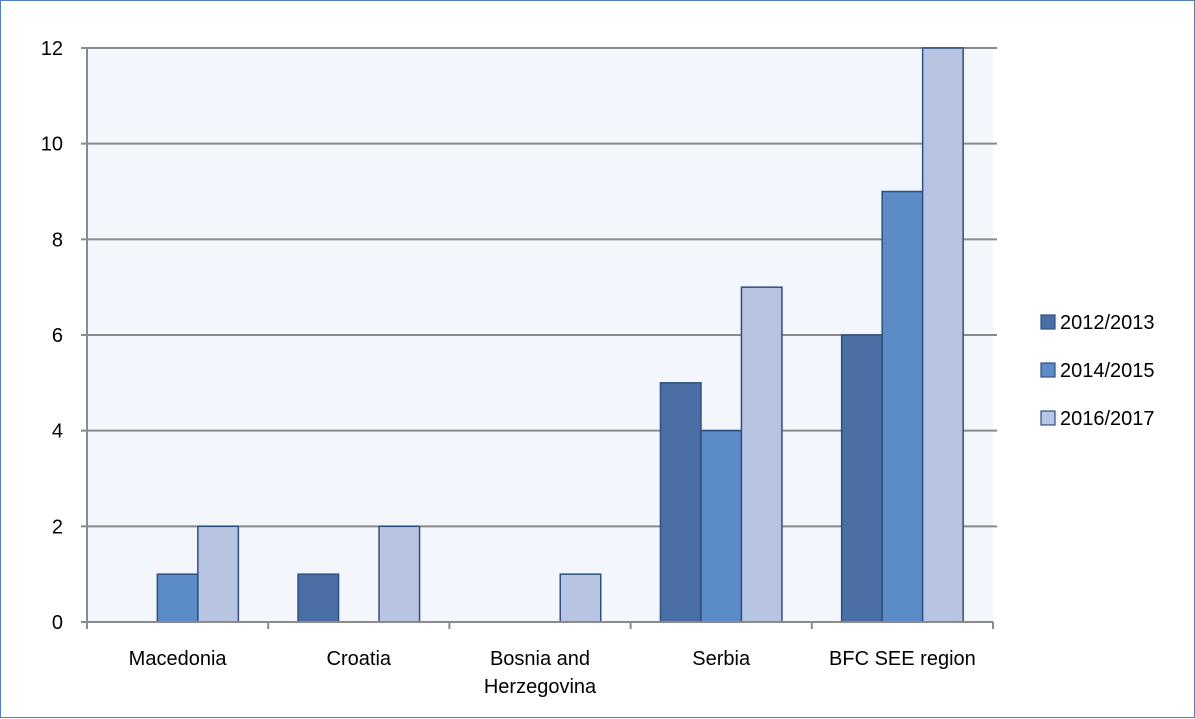  Describe the element at coordinates (57, 432) in the screenshot. I see `y-tick-label: 4` at that location.